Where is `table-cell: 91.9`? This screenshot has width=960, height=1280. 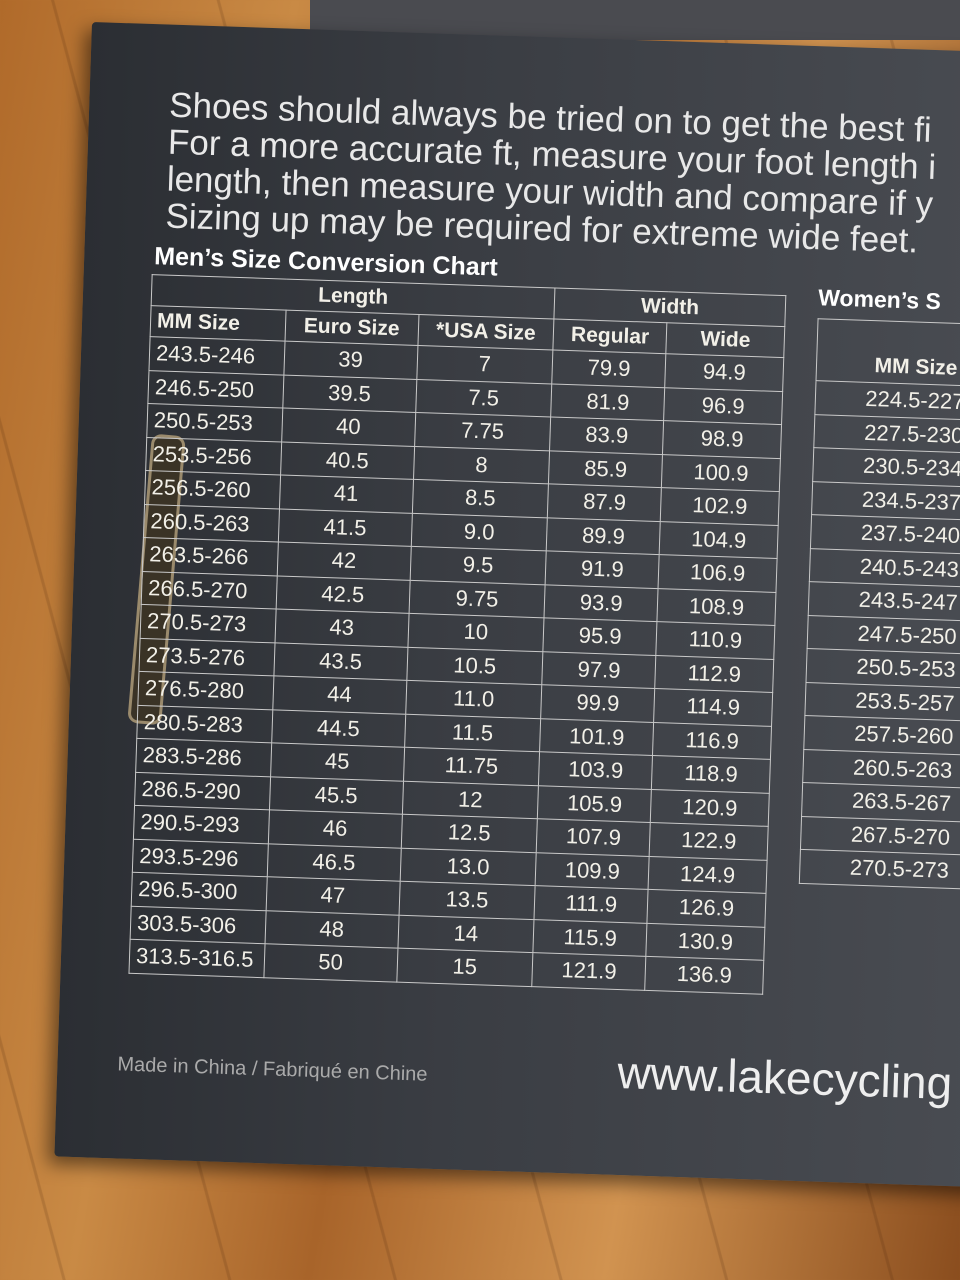
table-cell: 91.9 is located at coordinates (602, 569).